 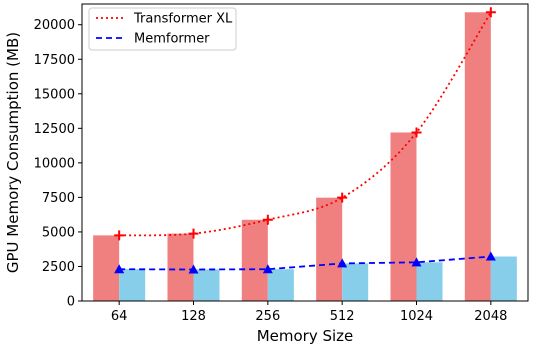 What do you see at coordinates (58, 232) in the screenshot?
I see `y-tick-label: 5000` at bounding box center [58, 232].